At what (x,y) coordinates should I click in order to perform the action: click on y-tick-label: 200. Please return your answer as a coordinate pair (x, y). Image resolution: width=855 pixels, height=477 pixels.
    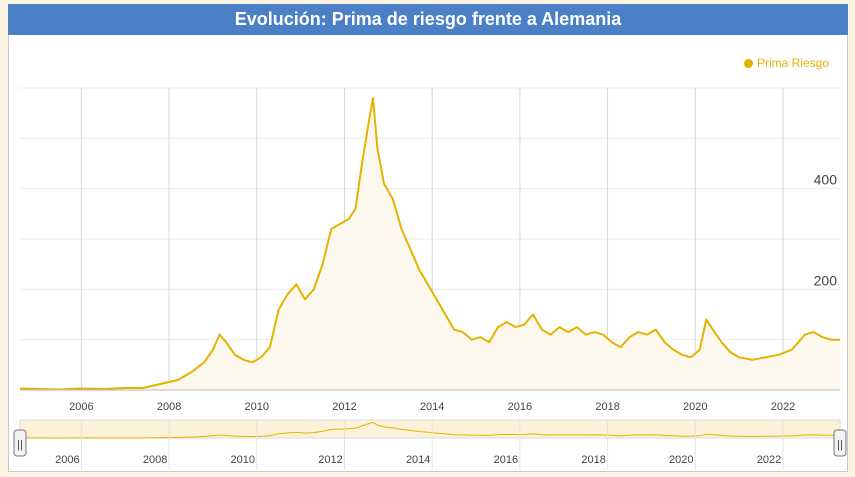
    Looking at the image, I should click on (826, 280).